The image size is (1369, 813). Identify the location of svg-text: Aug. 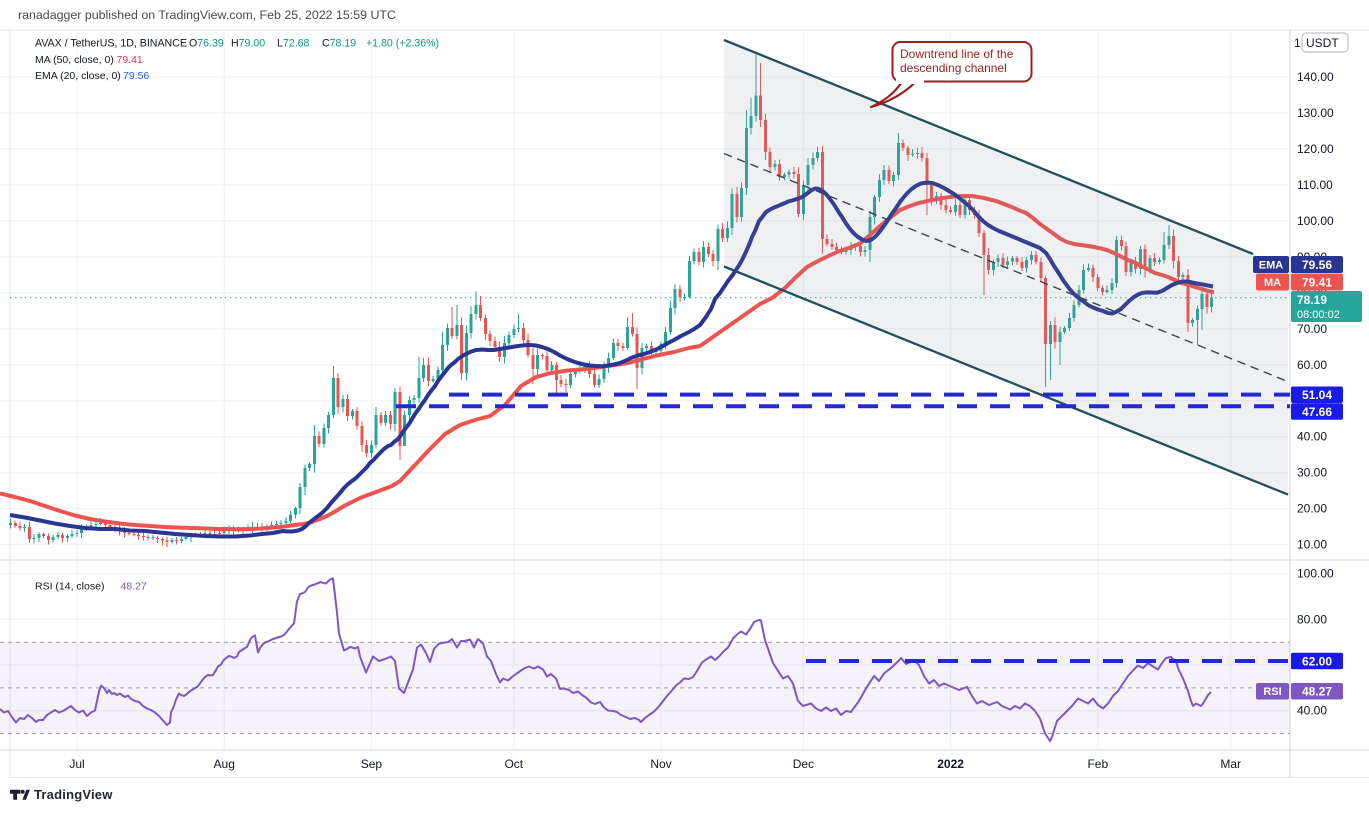
(224, 764).